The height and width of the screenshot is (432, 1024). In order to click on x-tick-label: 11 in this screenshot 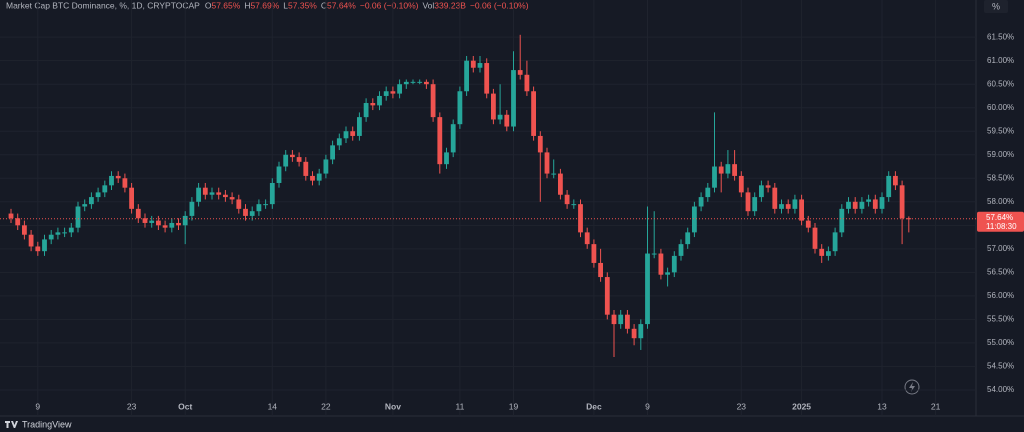, I will do `click(459, 406)`.